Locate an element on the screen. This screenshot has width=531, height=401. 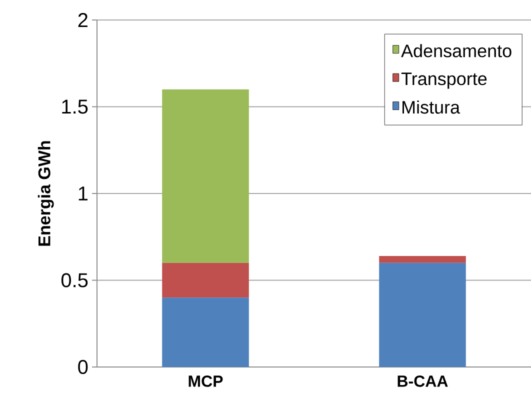
x-tick-label: B-CAA is located at coordinates (423, 381).